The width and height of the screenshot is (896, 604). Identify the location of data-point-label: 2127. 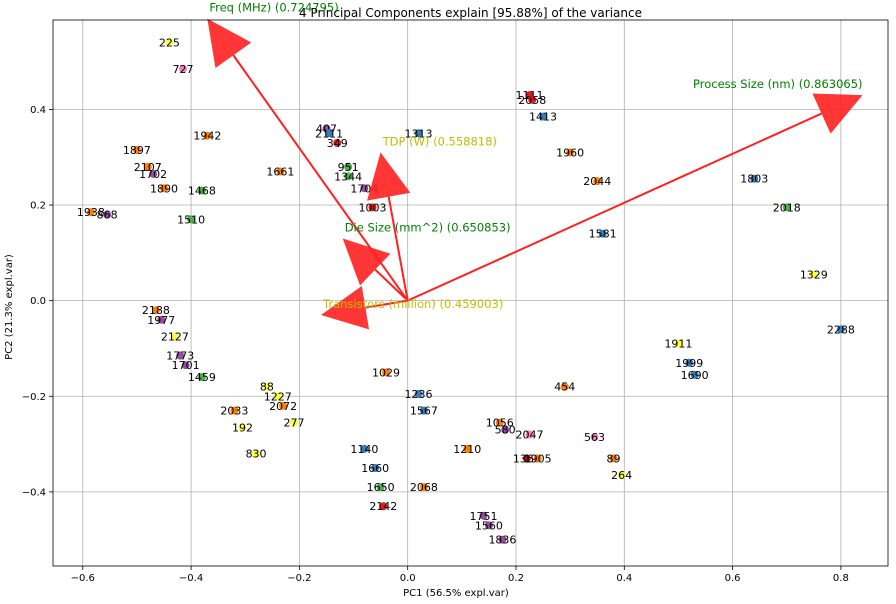
(175, 337).